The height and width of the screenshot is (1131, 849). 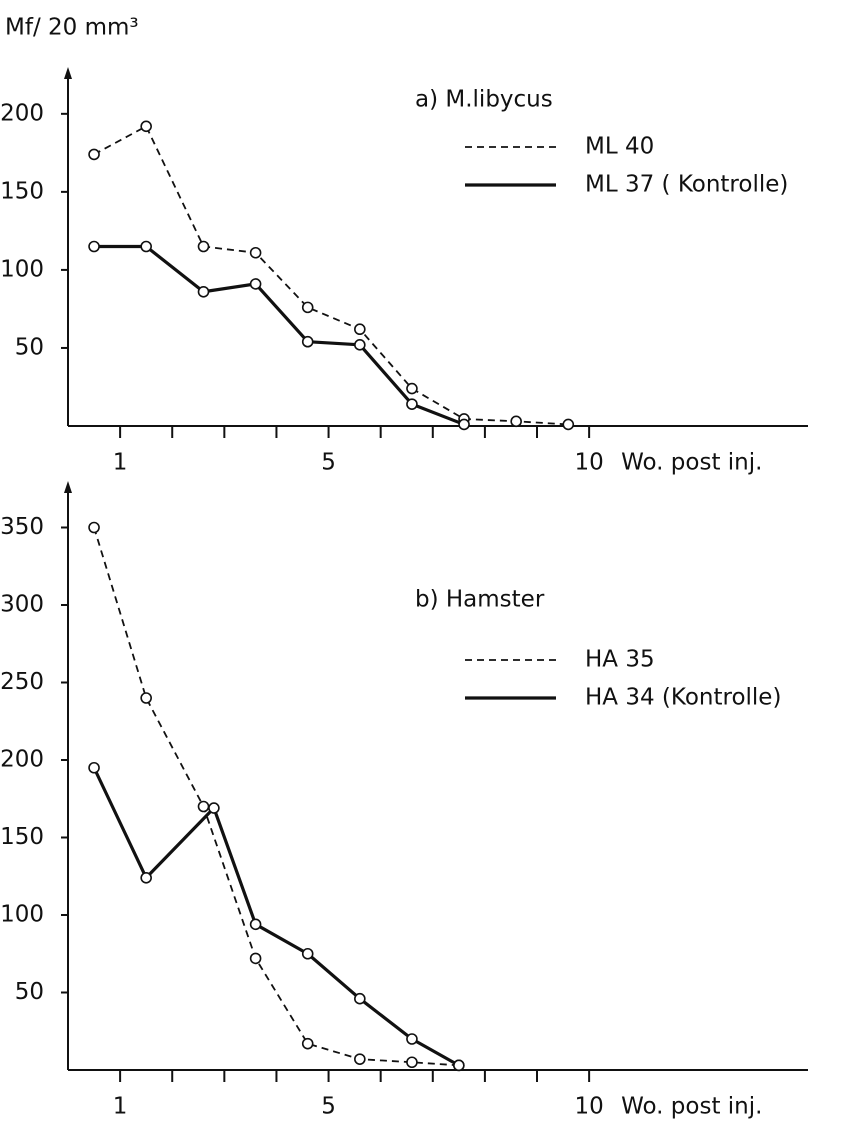 I want to click on panel-title: b) Hamster, so click(x=480, y=600).